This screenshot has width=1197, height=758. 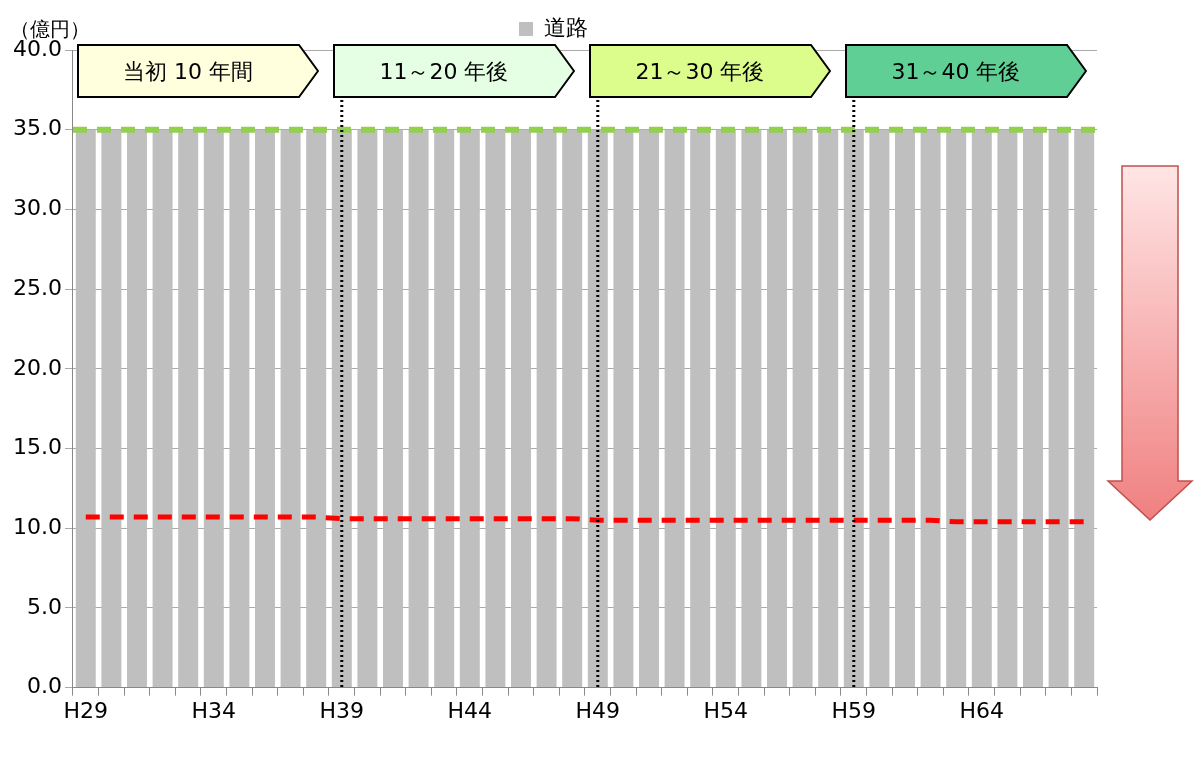 I want to click on x-tick-label: H54, so click(x=726, y=710).